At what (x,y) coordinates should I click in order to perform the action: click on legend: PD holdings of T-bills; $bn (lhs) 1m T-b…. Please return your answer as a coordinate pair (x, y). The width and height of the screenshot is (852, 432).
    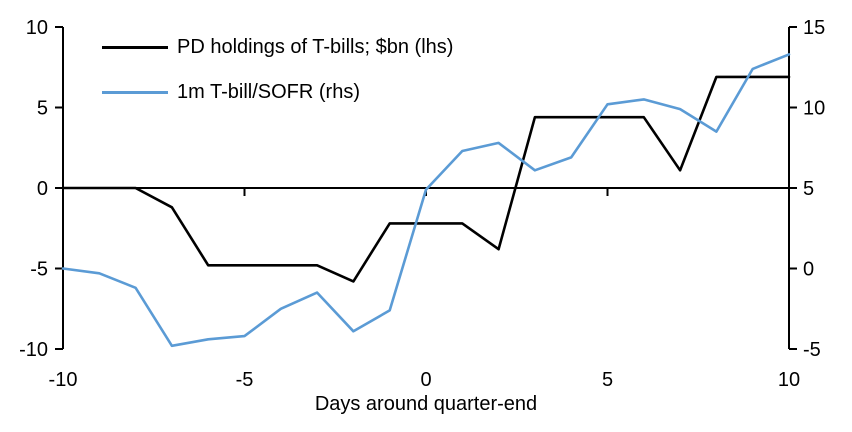
    Looking at the image, I should click on (277, 80).